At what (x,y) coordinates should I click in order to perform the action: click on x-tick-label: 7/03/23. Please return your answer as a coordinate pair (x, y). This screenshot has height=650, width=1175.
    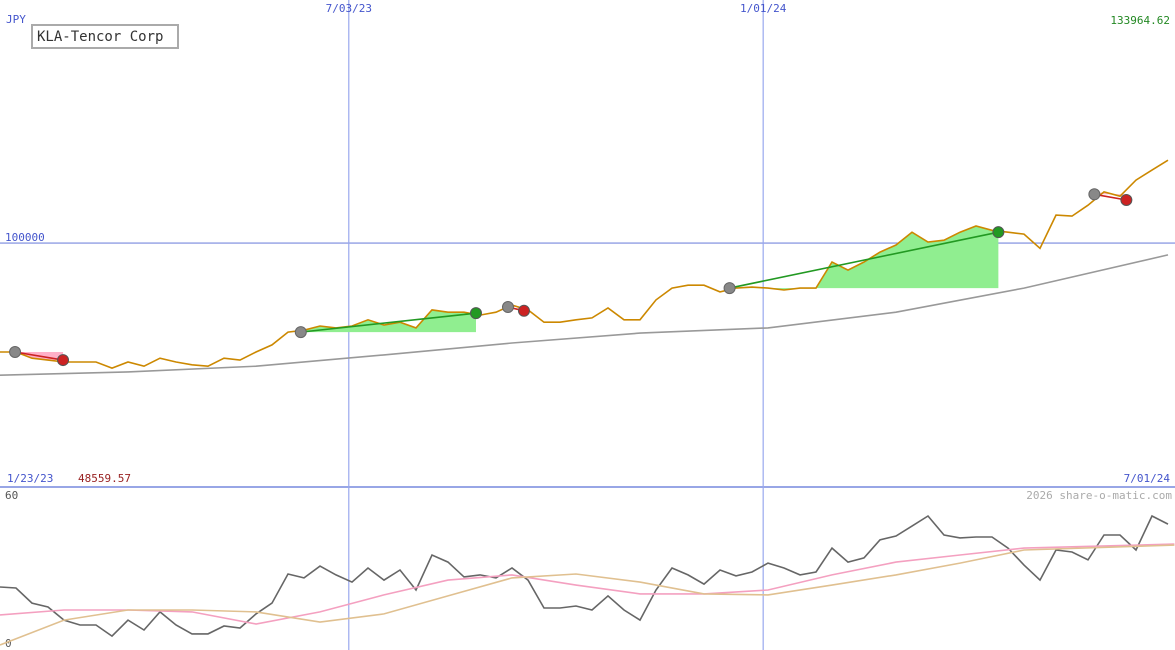
    Looking at the image, I should click on (349, 8).